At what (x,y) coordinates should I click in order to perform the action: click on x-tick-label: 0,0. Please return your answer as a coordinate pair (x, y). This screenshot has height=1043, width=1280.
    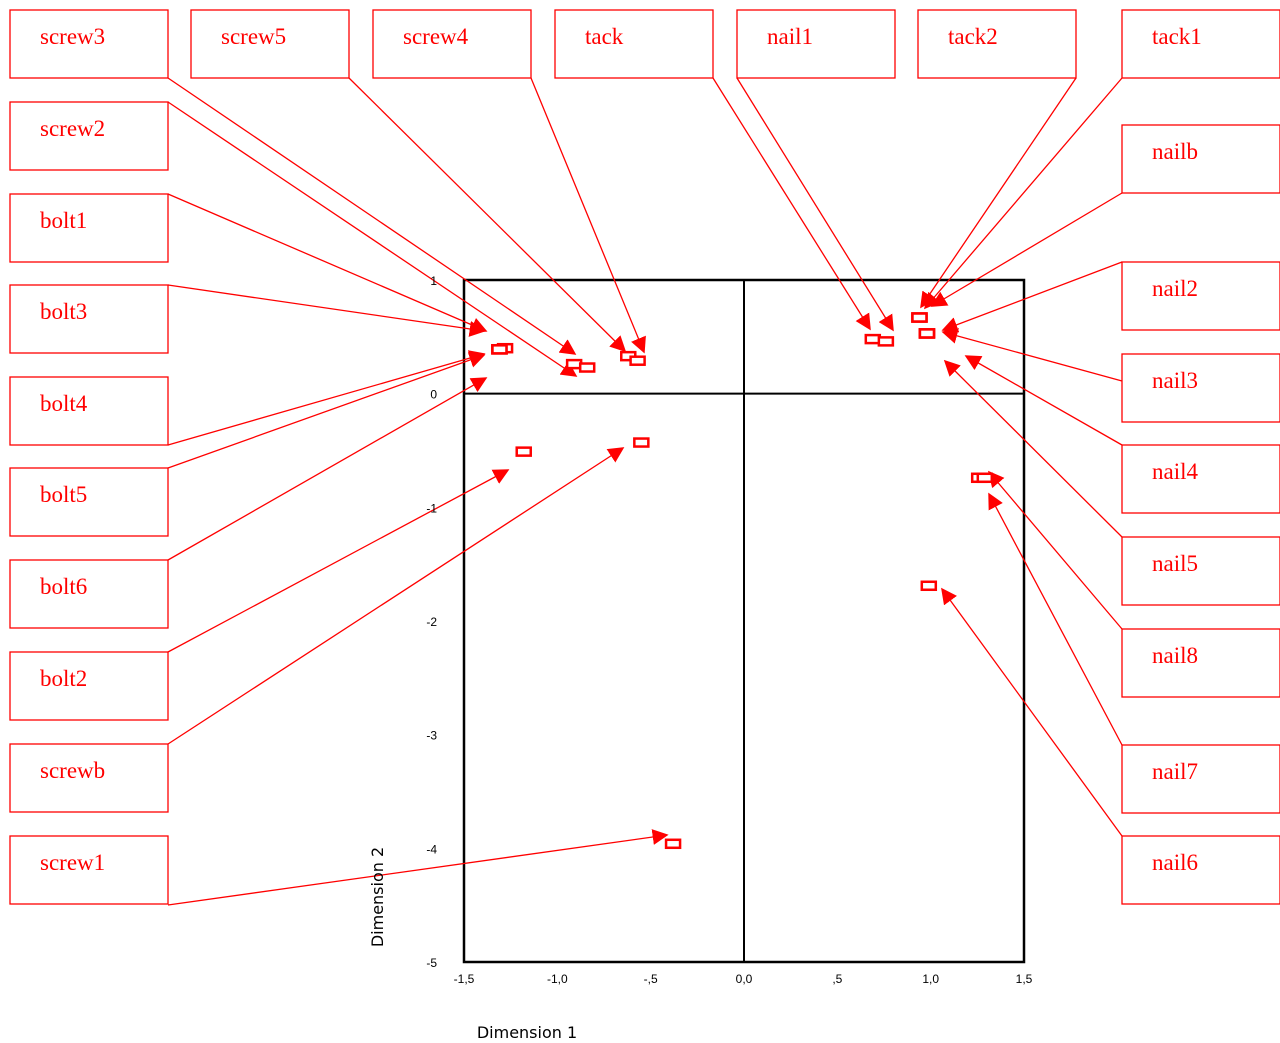
    Looking at the image, I should click on (744, 979).